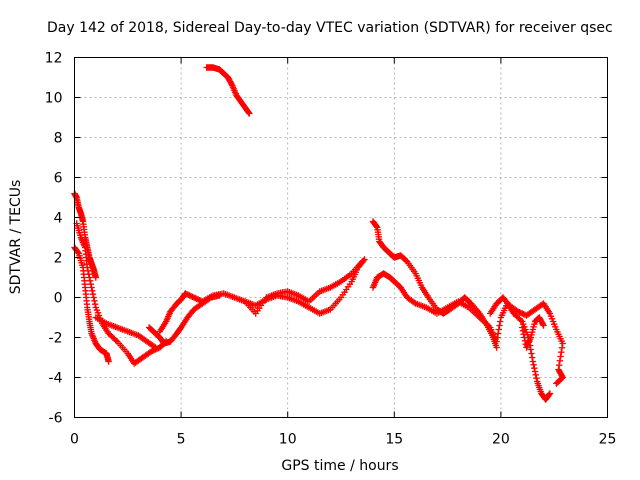  I want to click on y-axis-label: SDTVAR / TECUs, so click(16, 237).